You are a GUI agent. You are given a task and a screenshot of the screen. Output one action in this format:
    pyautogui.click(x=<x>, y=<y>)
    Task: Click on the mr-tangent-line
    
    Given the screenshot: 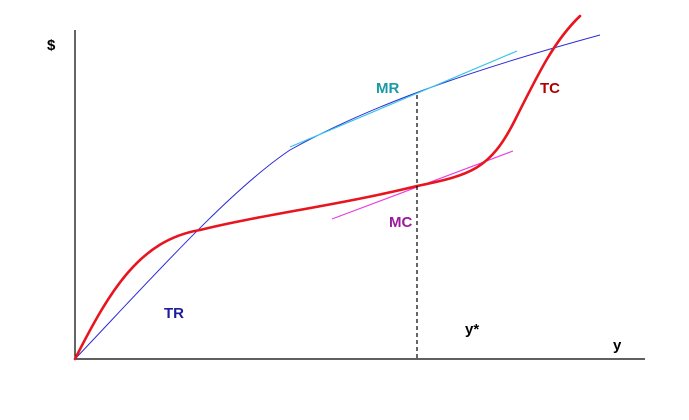 What is the action you would take?
    pyautogui.click(x=403, y=99)
    